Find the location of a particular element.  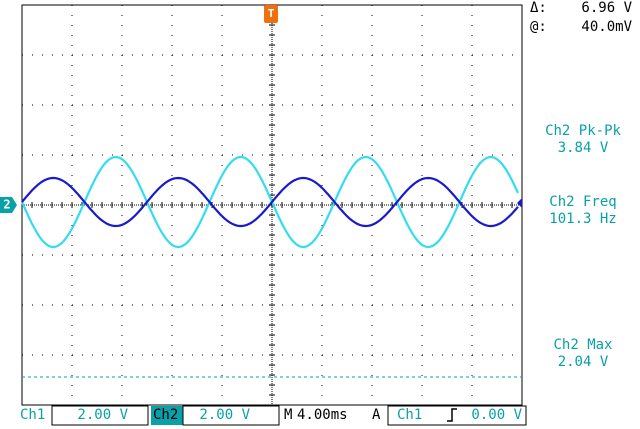

measurement-value: 2.04 V is located at coordinates (583, 362).